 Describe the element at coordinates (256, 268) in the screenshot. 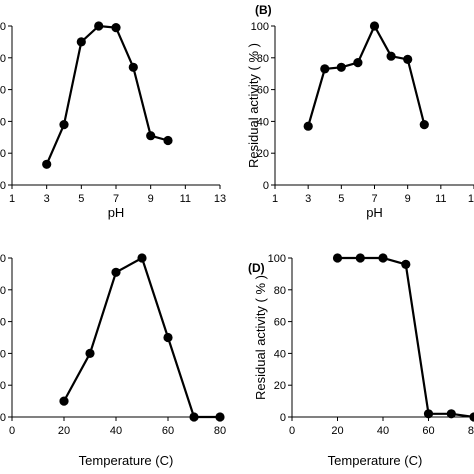

I see `panel-label: (D)` at that location.